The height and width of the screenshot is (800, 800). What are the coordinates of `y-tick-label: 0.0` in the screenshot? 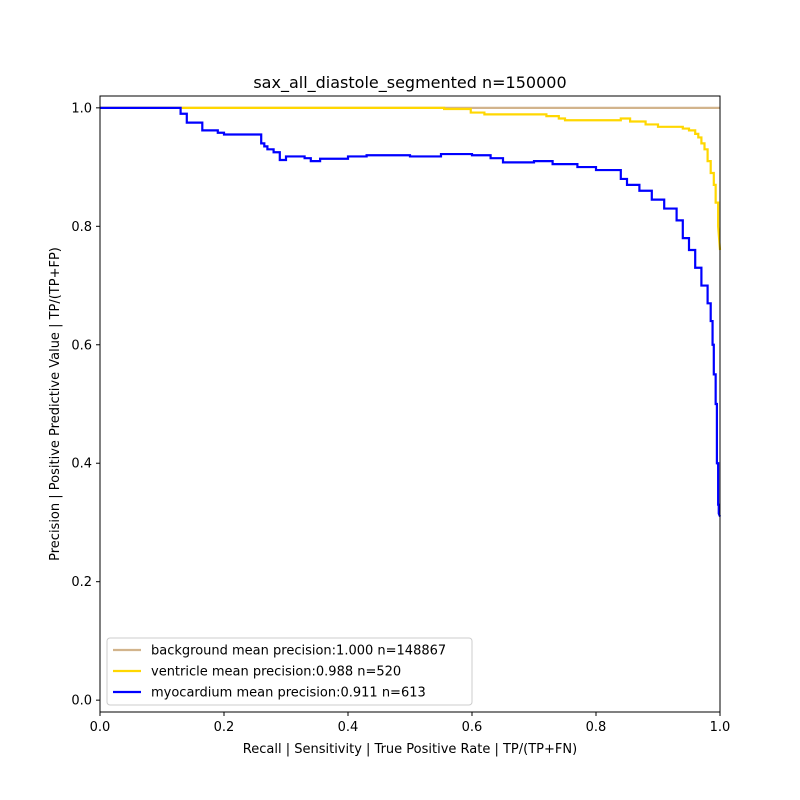 It's located at (81, 701).